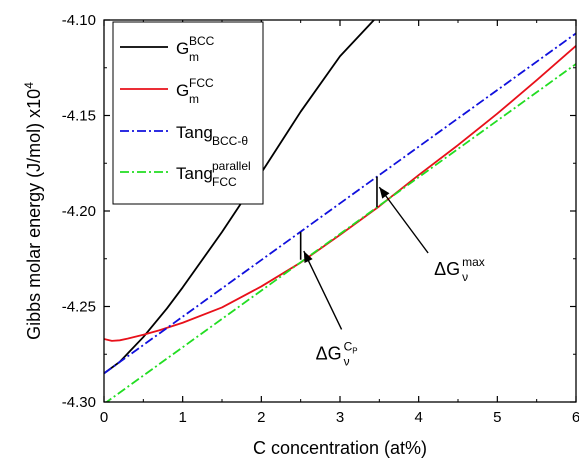 The width and height of the screenshot is (579, 464). I want to click on annotation-label-max: ΔG max ν, so click(459, 269).